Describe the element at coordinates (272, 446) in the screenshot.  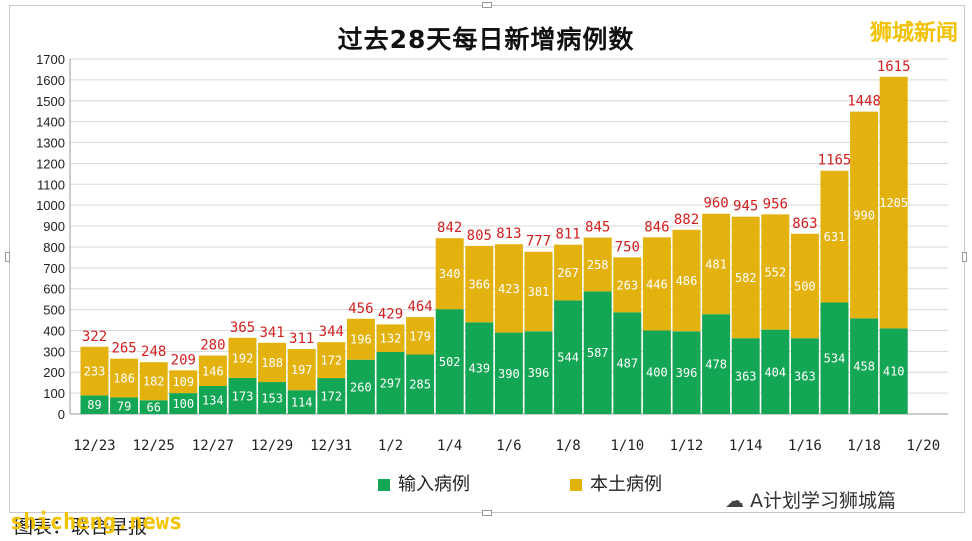
I see `x-tick-label: 12/29` at that location.